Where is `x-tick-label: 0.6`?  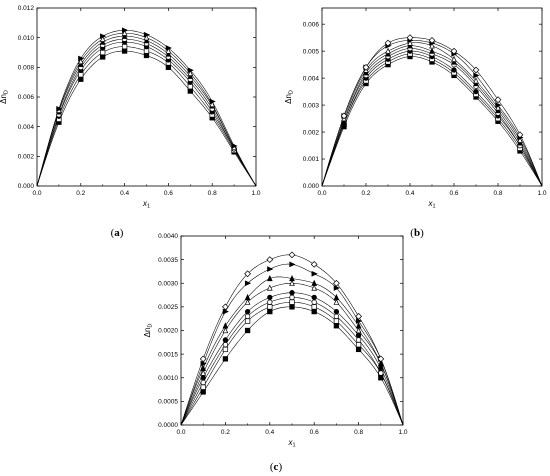 x-tick-label: 0.6 is located at coordinates (453, 193).